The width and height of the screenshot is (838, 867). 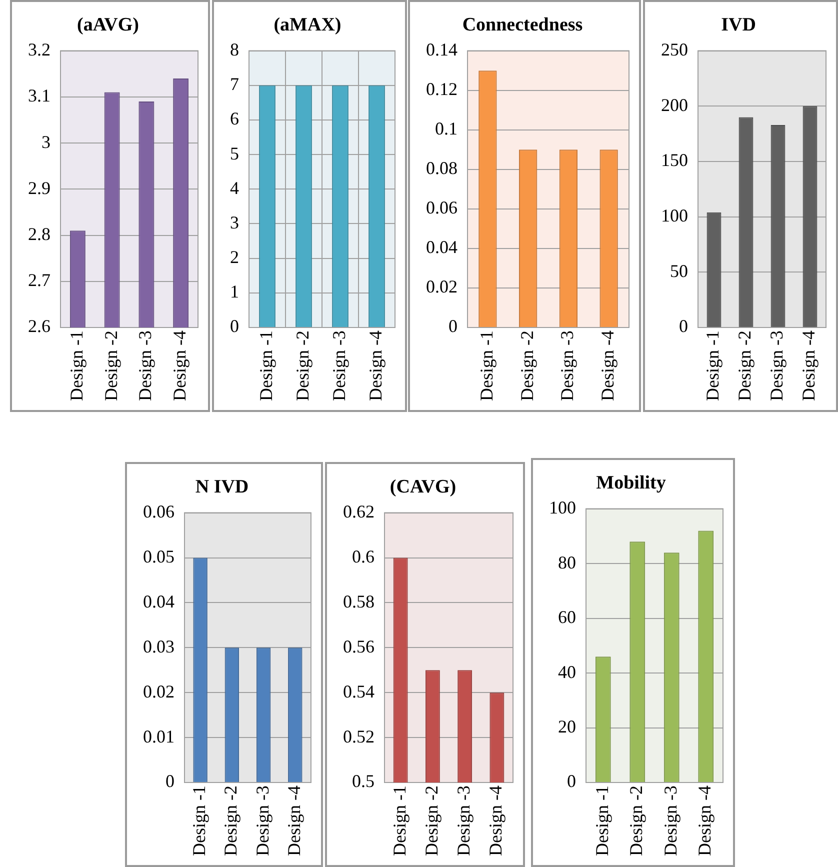 I want to click on chart-title: (aMAX), so click(x=308, y=25).